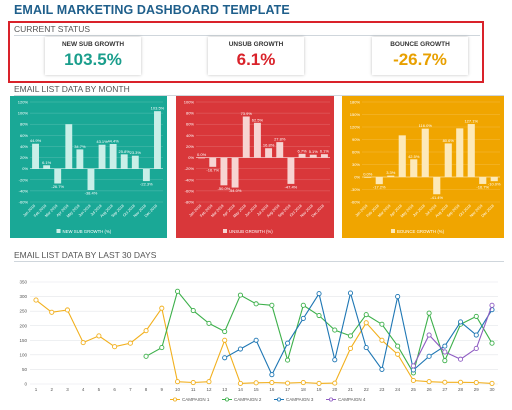 The width and height of the screenshot is (512, 410). I want to click on x-tick-label: 2, so click(51, 389).